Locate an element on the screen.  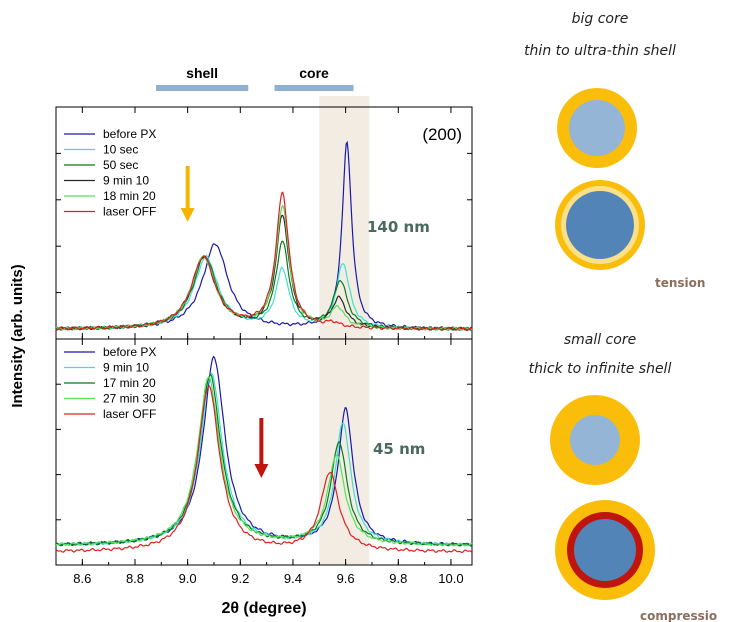
x-tick-label: 9.8 is located at coordinates (398, 578).